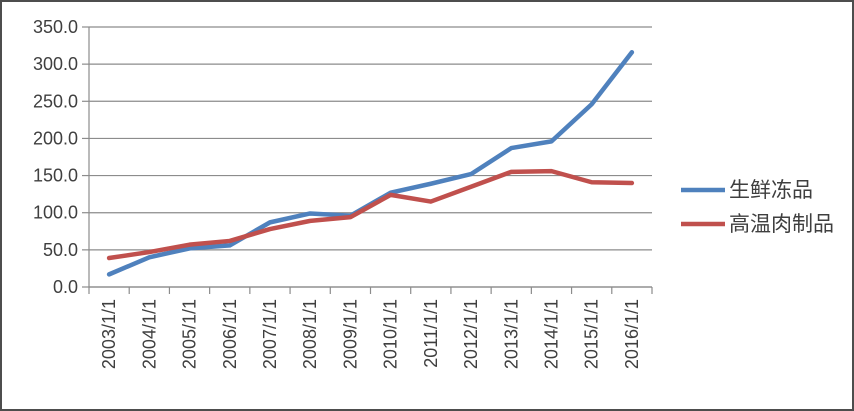 Image resolution: width=854 pixels, height=411 pixels. What do you see at coordinates (771, 190) in the screenshot?
I see `legend-label-fresh-frozen: 生鲜冻品` at bounding box center [771, 190].